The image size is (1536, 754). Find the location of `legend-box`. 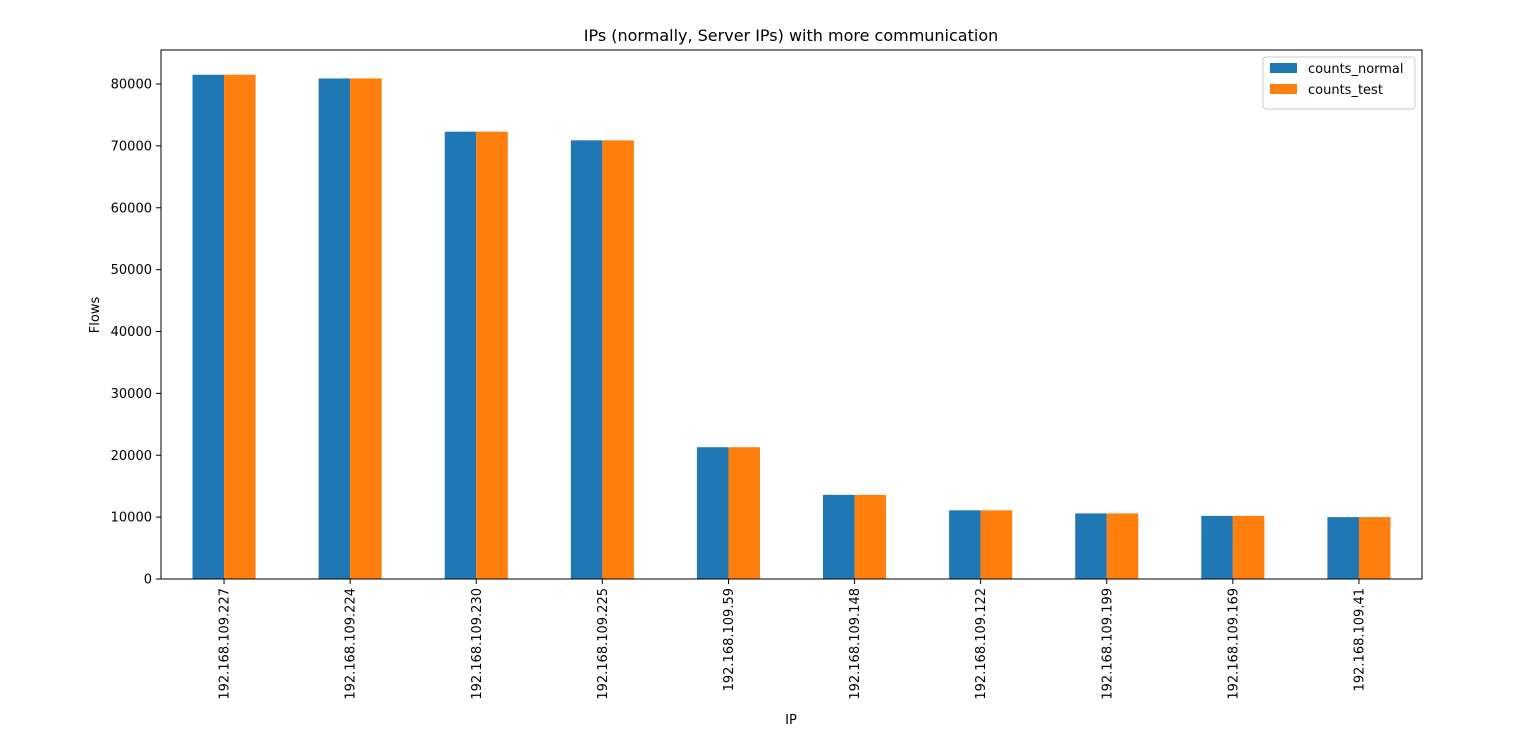

legend-box is located at coordinates (1339, 83).